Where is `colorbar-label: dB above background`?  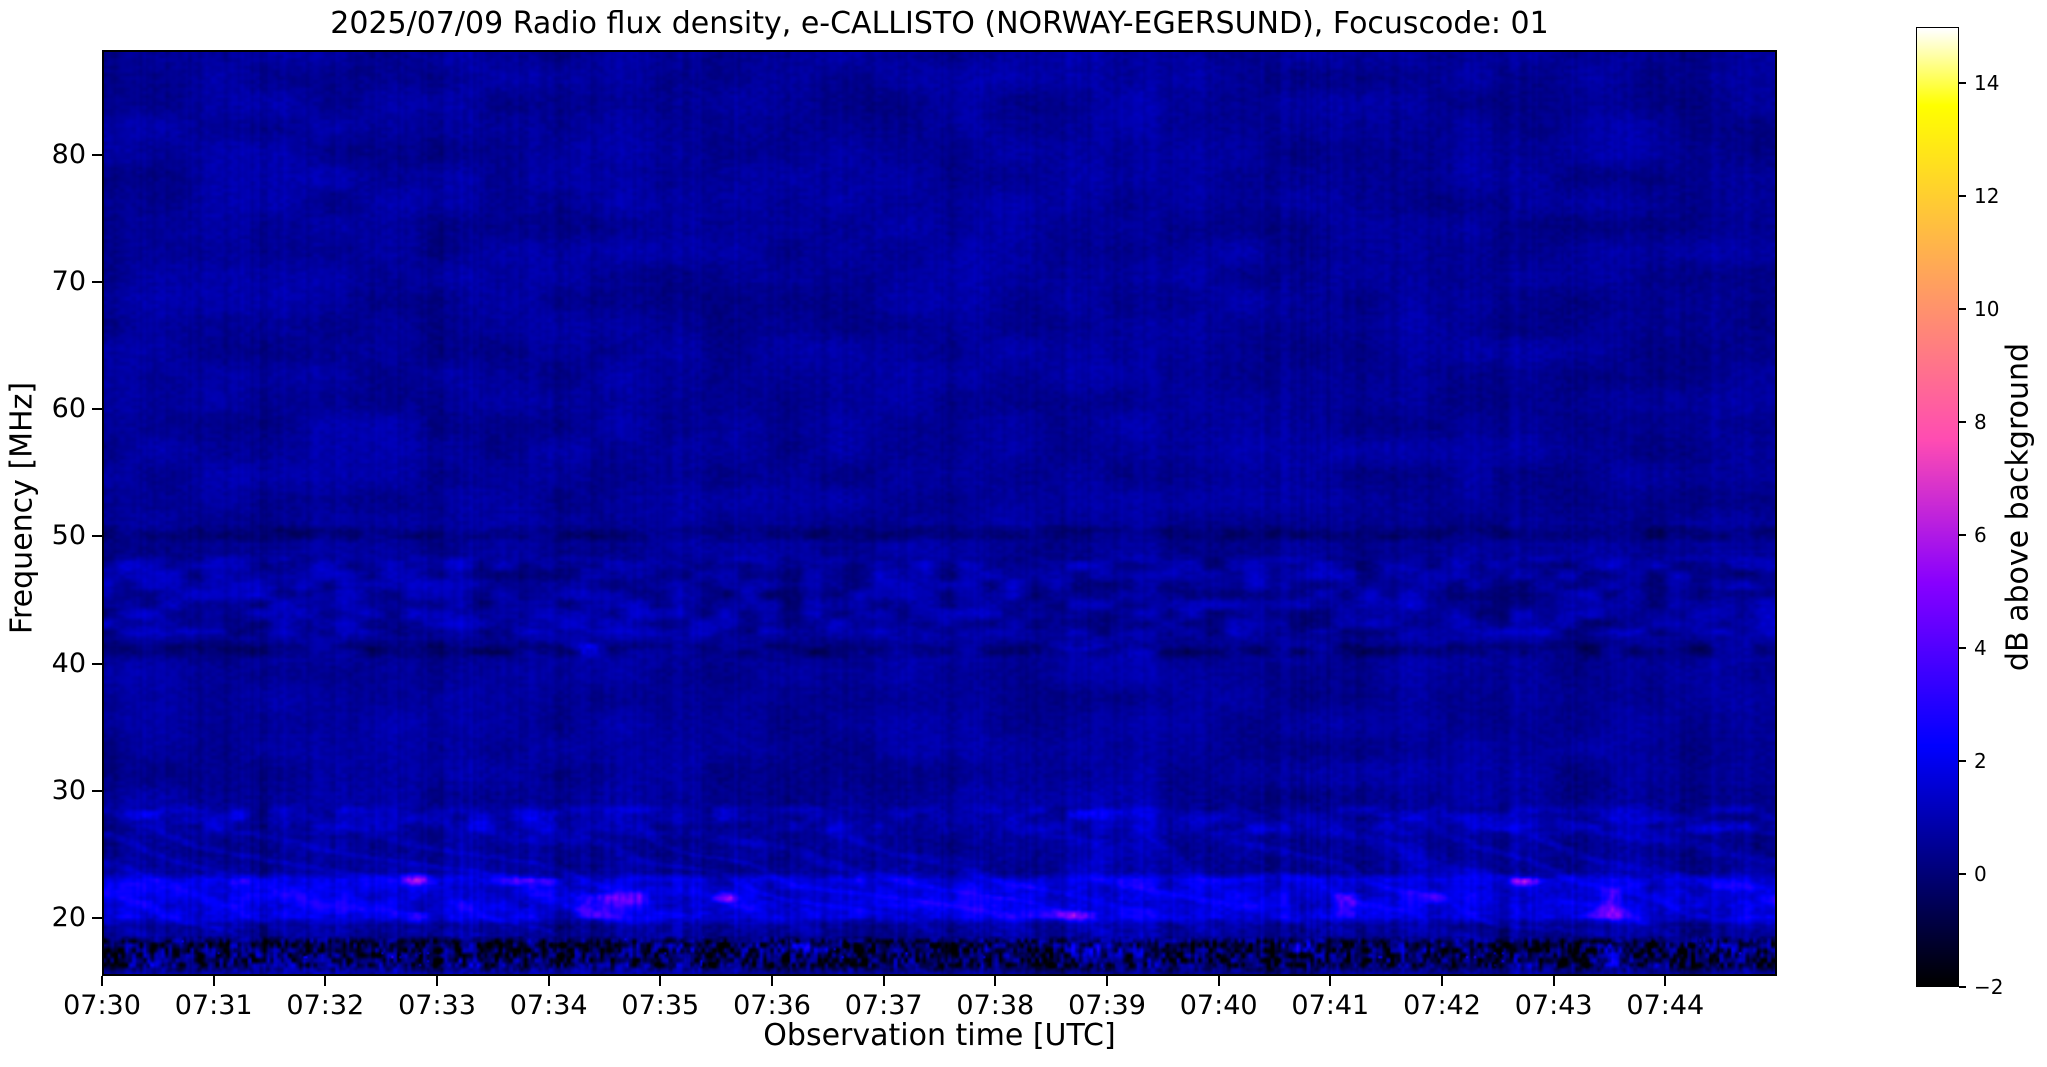 colorbar-label: dB above background is located at coordinates (2018, 507).